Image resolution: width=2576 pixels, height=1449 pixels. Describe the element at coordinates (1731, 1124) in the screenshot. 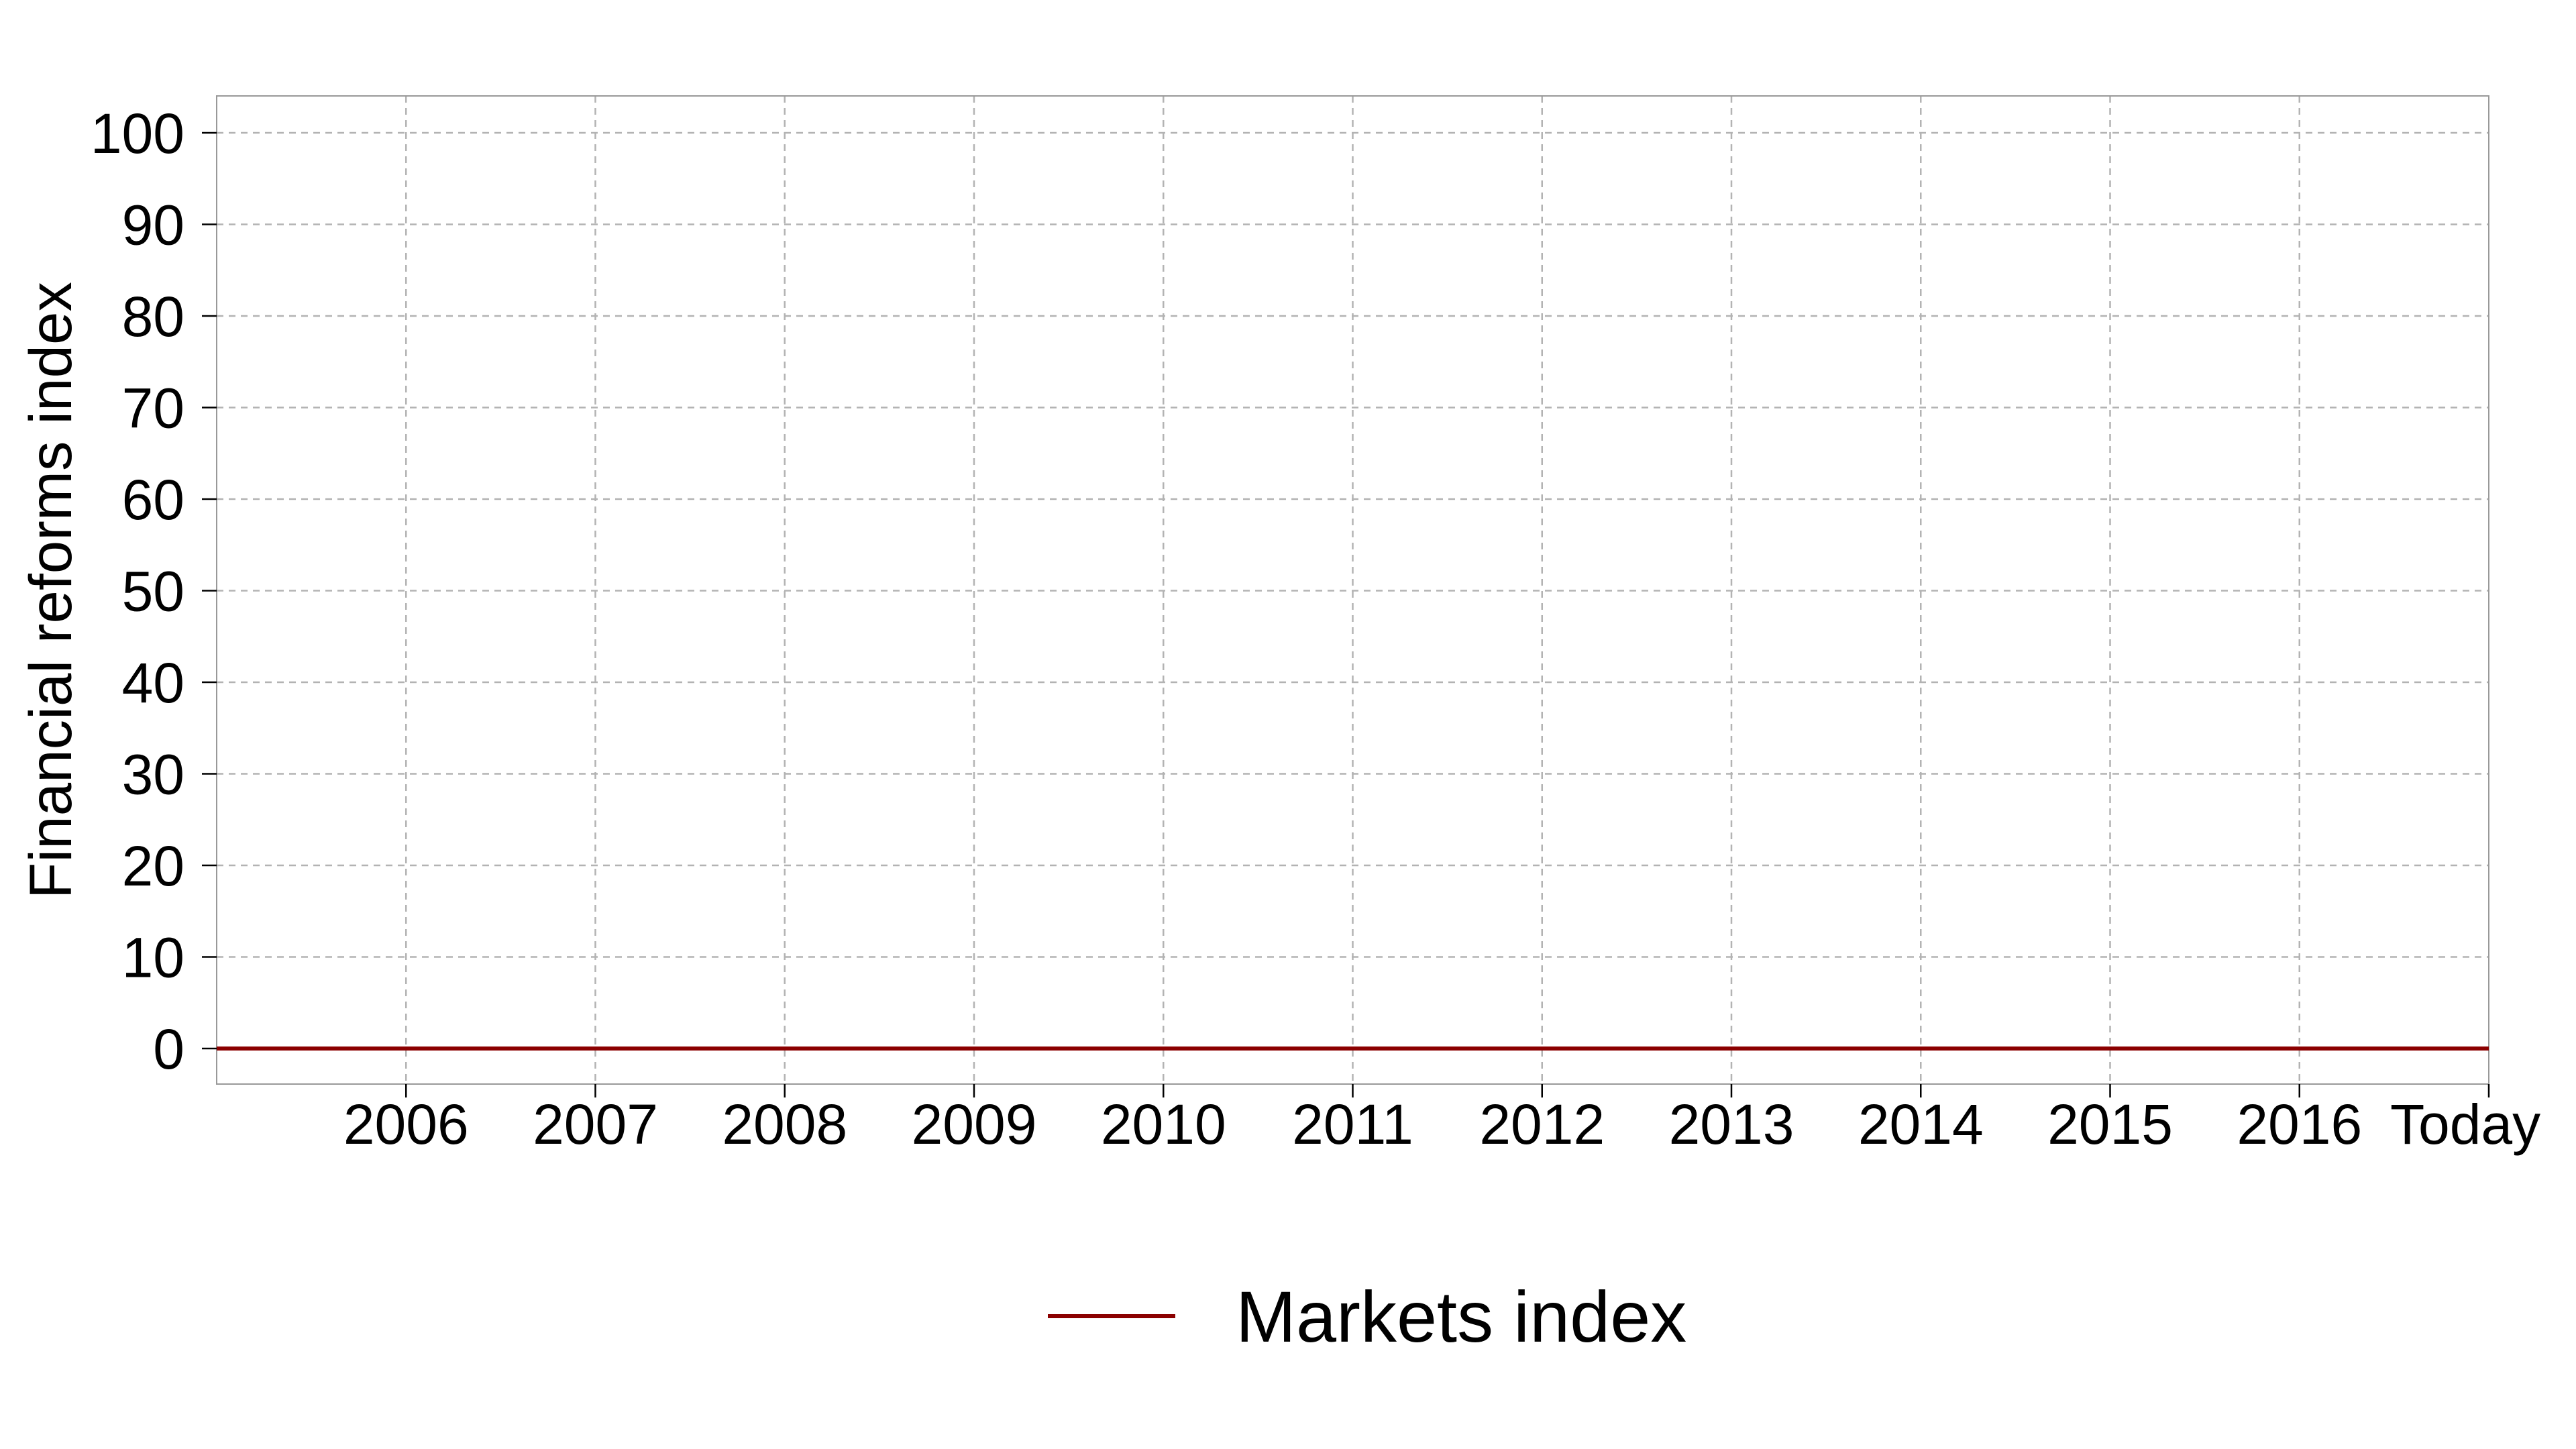

I see `x-tick-label: 2013` at that location.